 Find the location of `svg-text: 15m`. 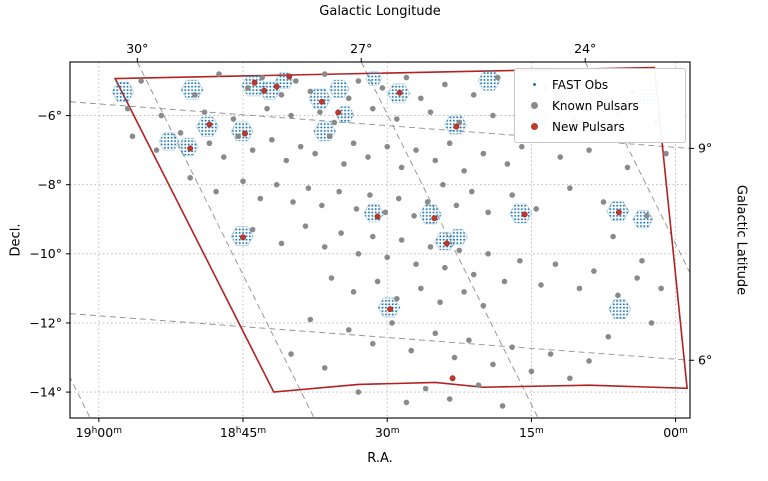

svg-text: 15m is located at coordinates (531, 432).